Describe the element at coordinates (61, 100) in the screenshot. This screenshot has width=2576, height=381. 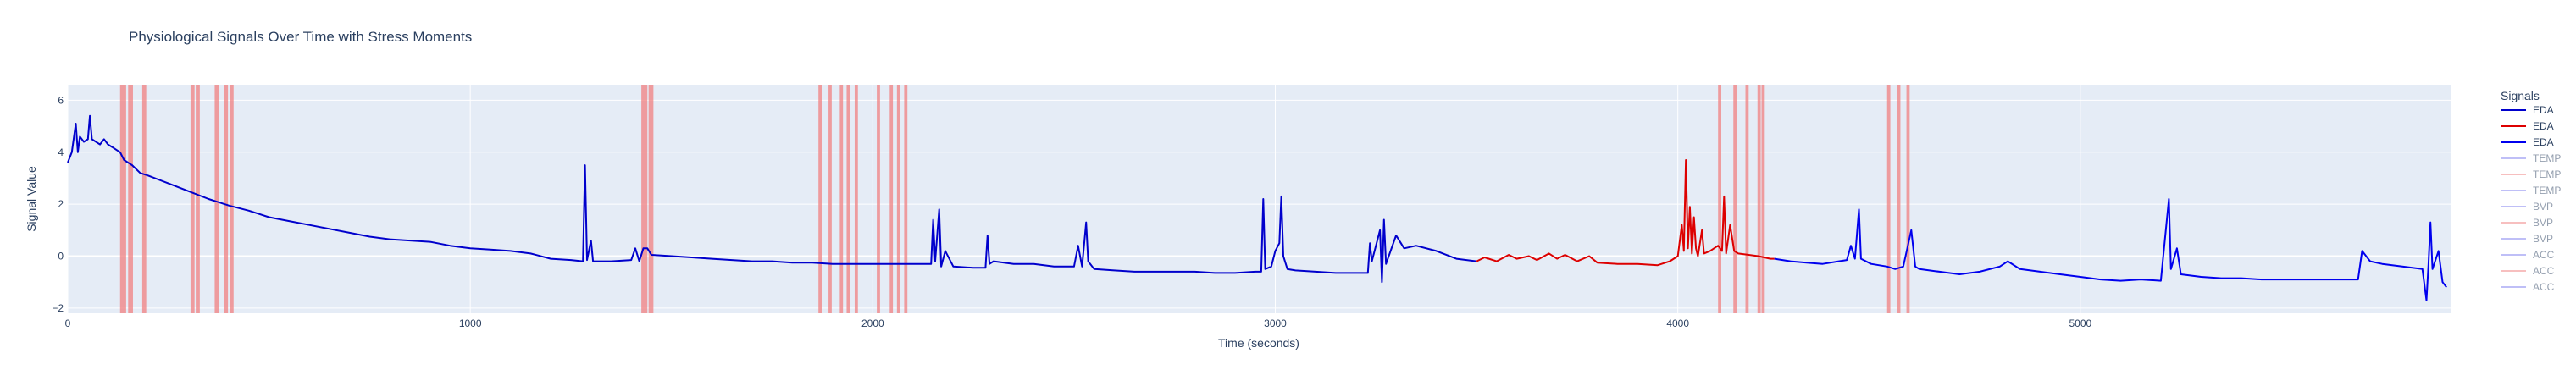
I see `y-tick-label: 6` at that location.